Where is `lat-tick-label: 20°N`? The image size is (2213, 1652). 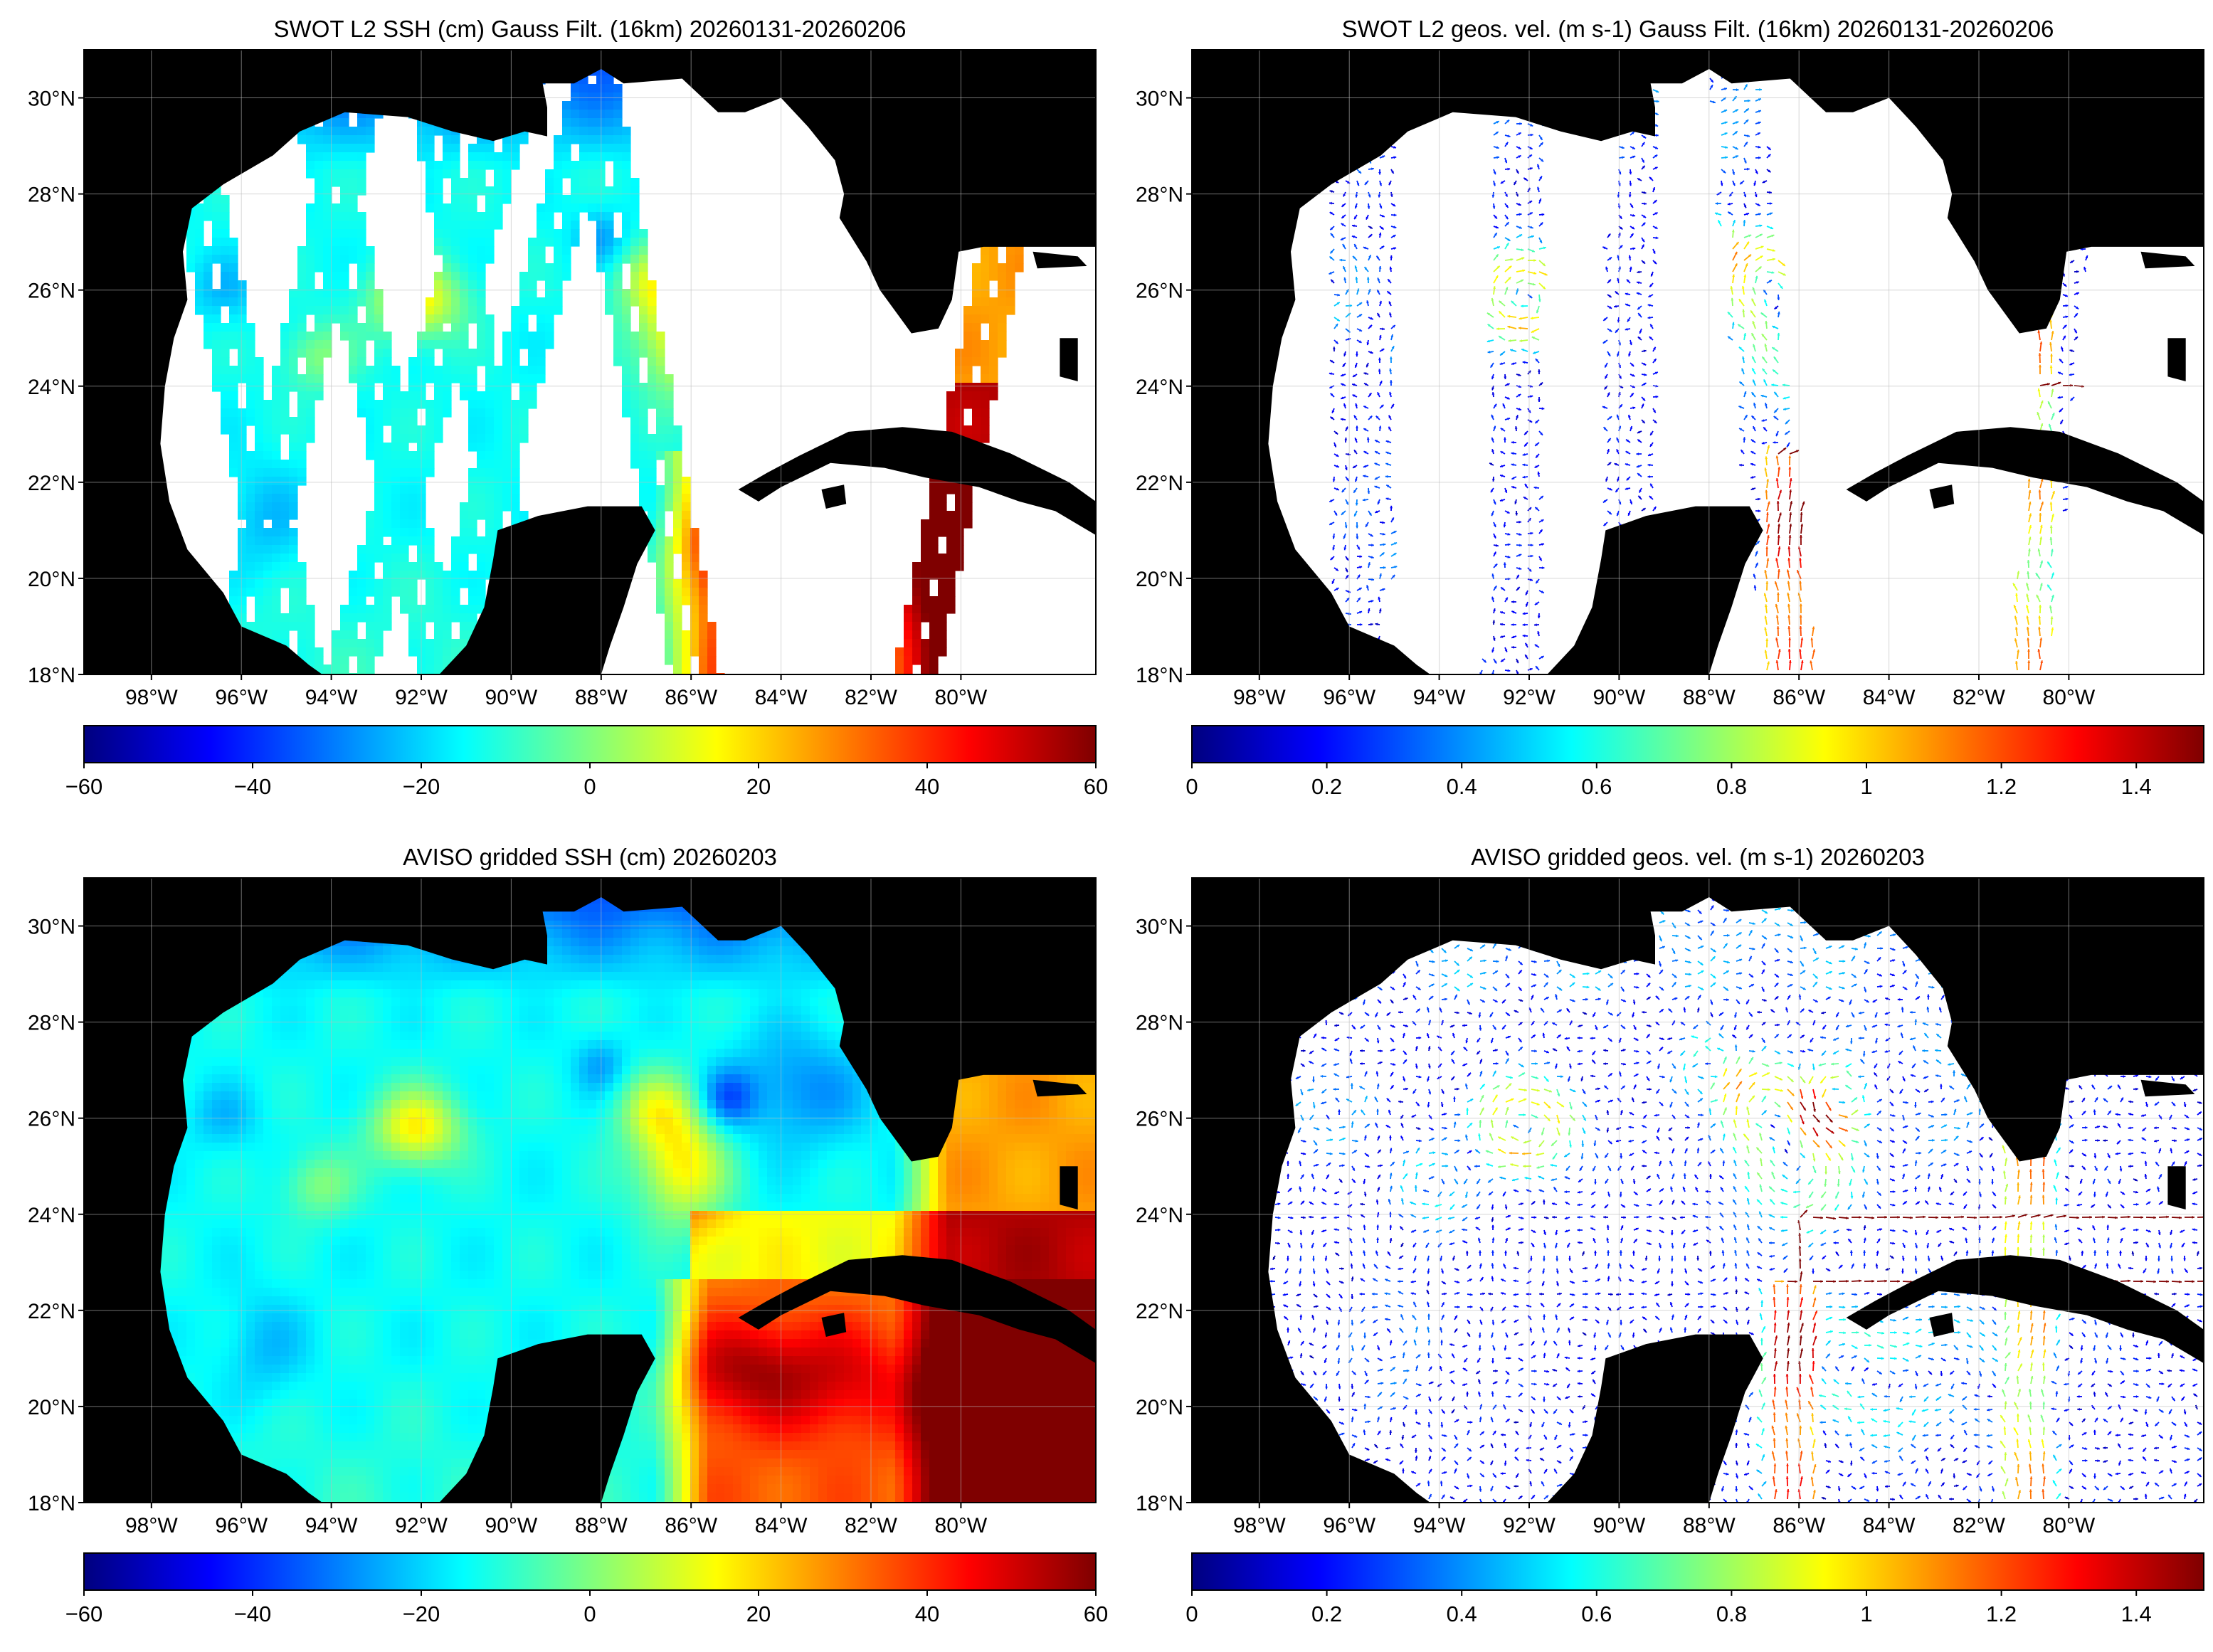 lat-tick-label: 20°N is located at coordinates (1159, 1407).